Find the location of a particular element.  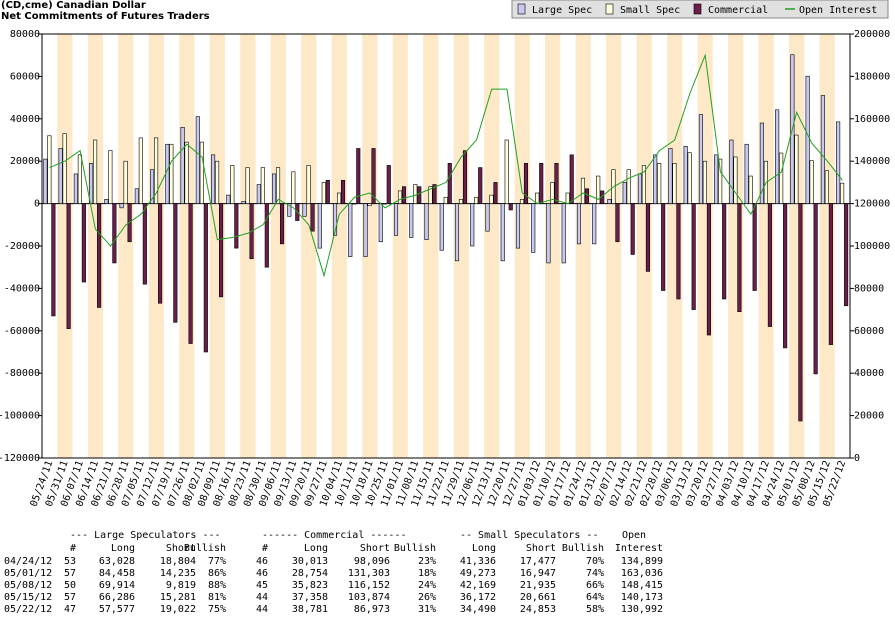

table-cell: 14,235 is located at coordinates (178, 573).